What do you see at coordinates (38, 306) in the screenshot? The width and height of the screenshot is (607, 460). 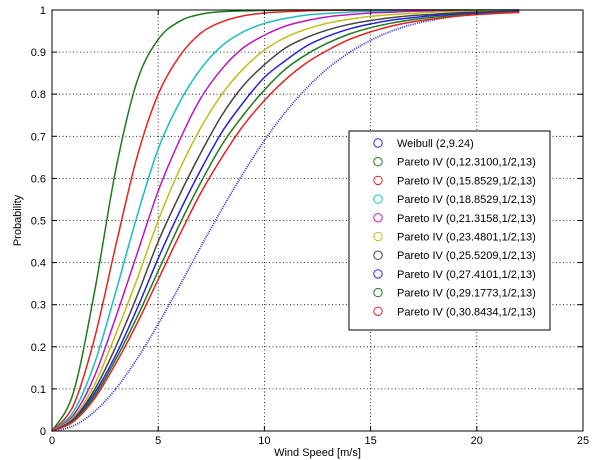 I see `y-tick-label: 0.3` at bounding box center [38, 306].